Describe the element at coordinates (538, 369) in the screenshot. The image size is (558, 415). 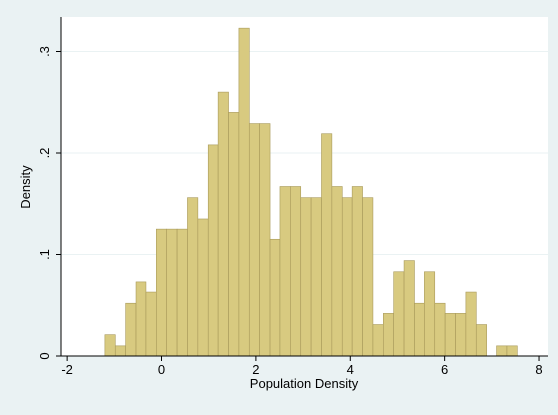
I see `x-tick-label: 8` at that location.